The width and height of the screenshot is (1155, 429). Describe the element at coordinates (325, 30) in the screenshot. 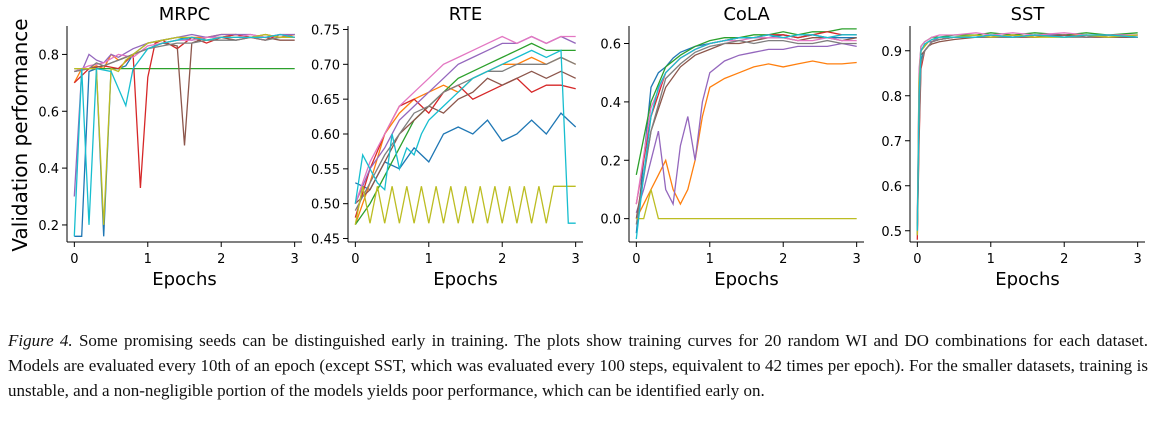

I see `y-tick-label: 0.75` at that location.